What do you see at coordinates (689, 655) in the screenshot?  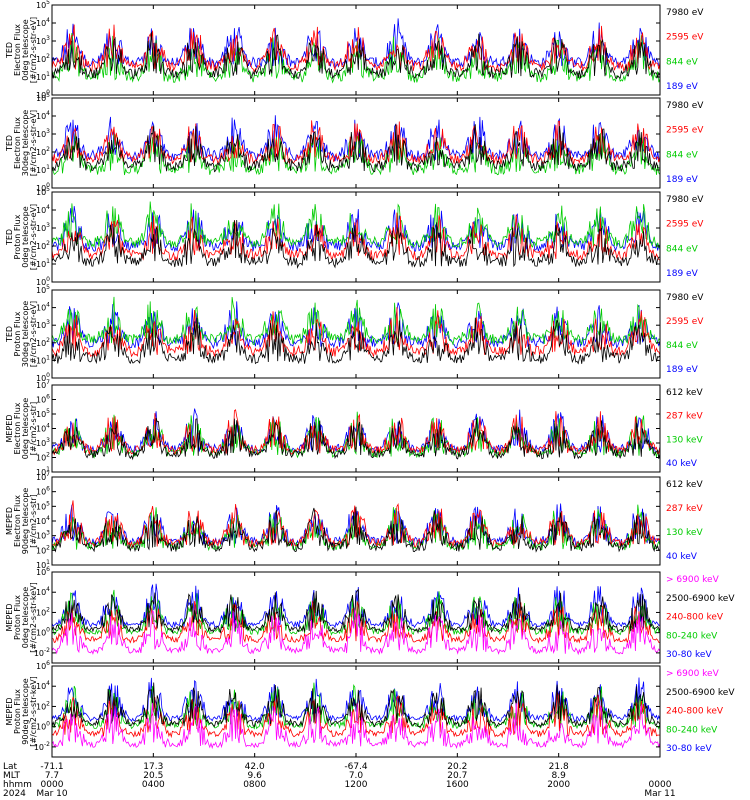 I see `legend-entry: 30-80 keV` at bounding box center [689, 655].